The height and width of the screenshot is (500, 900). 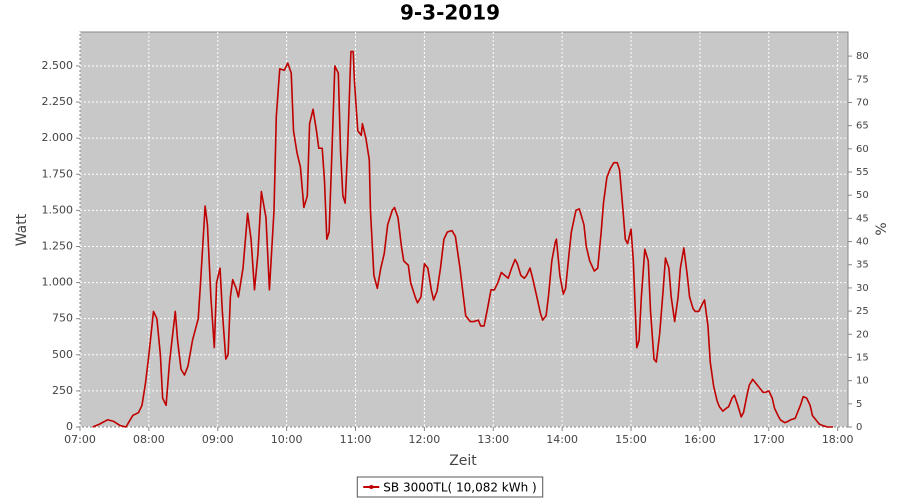 I want to click on x-axis-label: Zeit, so click(x=463, y=461).